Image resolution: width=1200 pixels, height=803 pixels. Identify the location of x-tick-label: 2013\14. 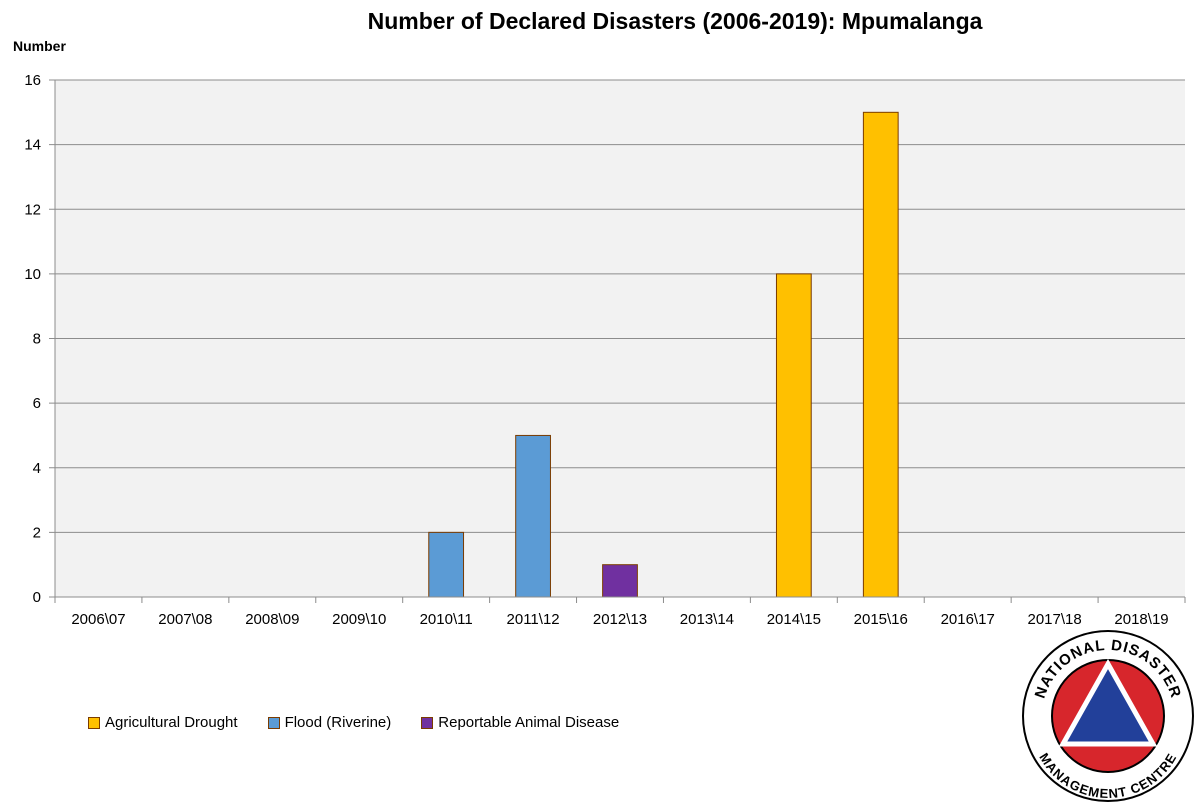
(707, 619).